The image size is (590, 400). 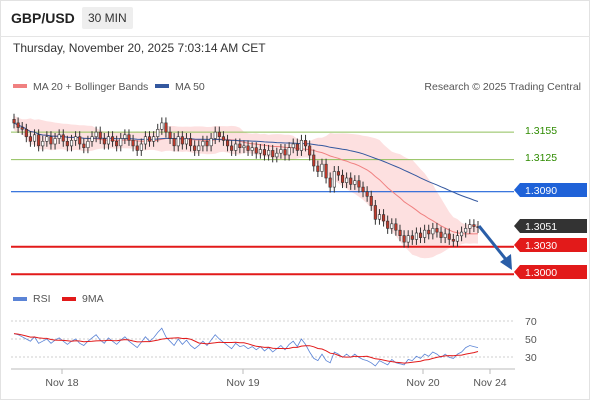 What do you see at coordinates (541, 227) in the screenshot?
I see `level-label-1-3051: 1.3051` at bounding box center [541, 227].